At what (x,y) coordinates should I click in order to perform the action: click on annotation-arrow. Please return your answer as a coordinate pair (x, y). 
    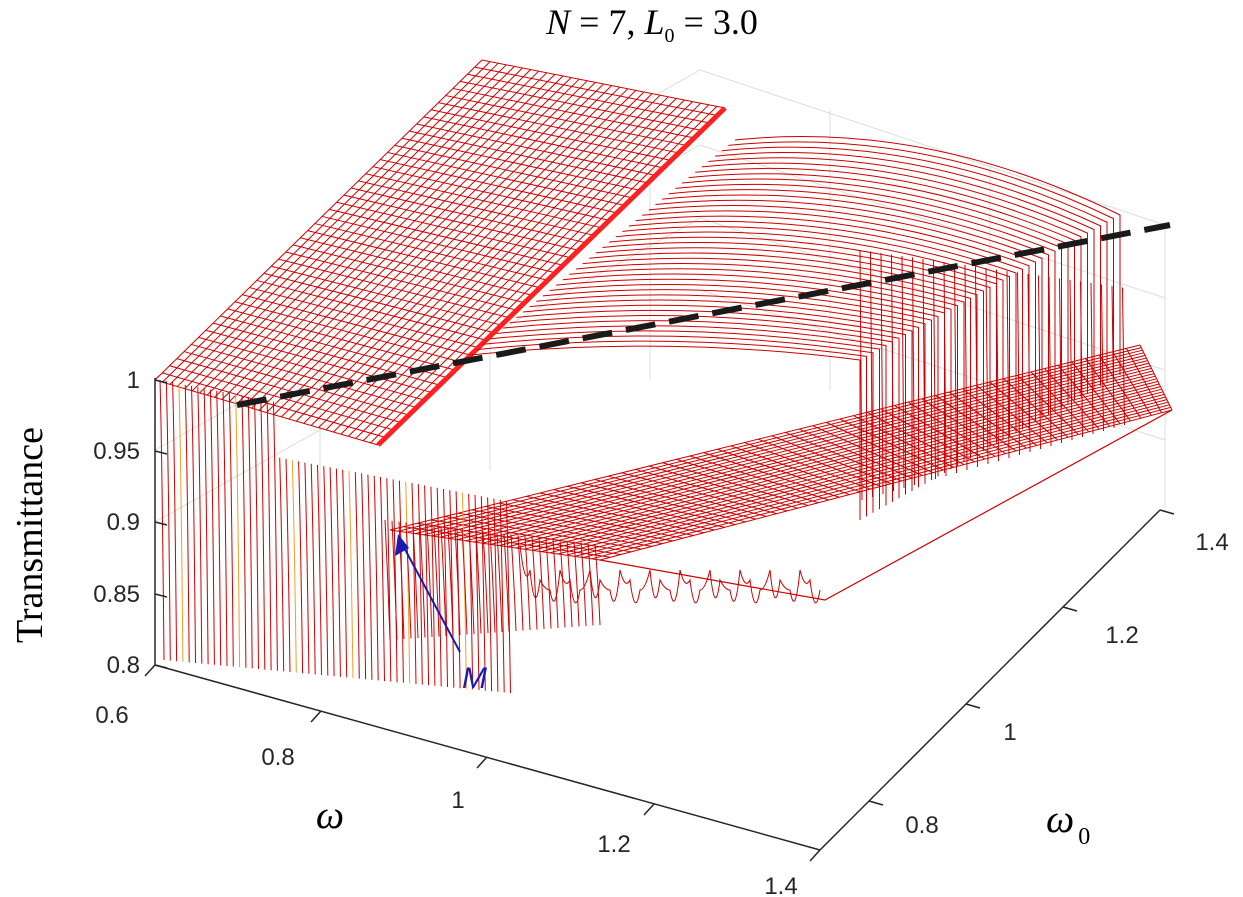
    Looking at the image, I should click on (430, 596).